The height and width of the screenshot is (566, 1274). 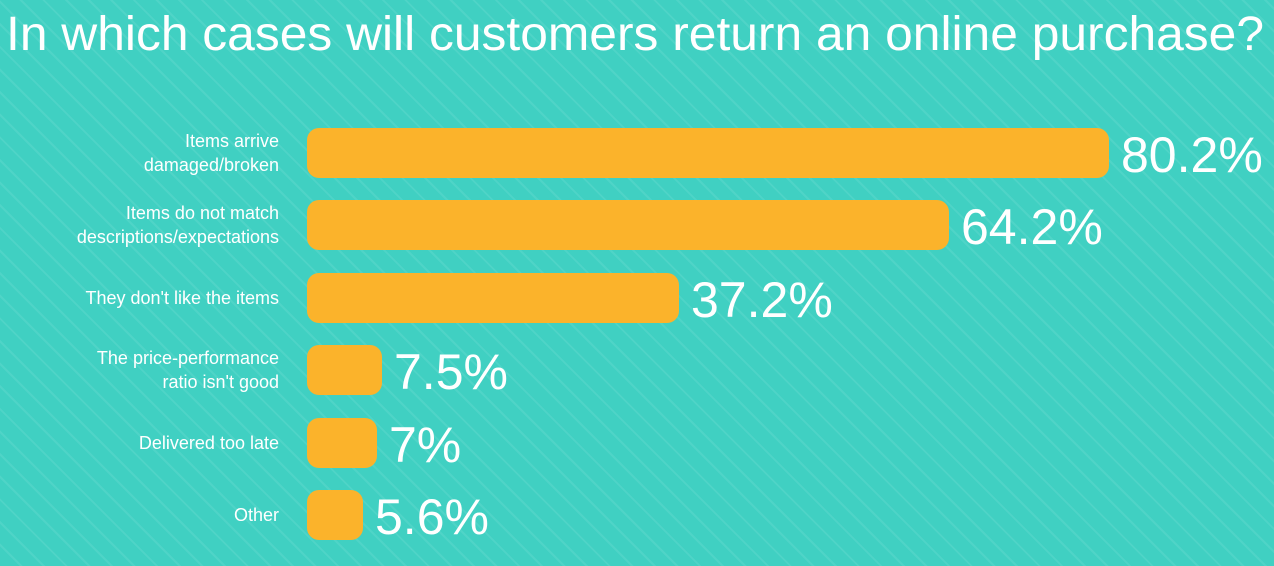 What do you see at coordinates (1192, 155) in the screenshot?
I see `value-label: 80.2%` at bounding box center [1192, 155].